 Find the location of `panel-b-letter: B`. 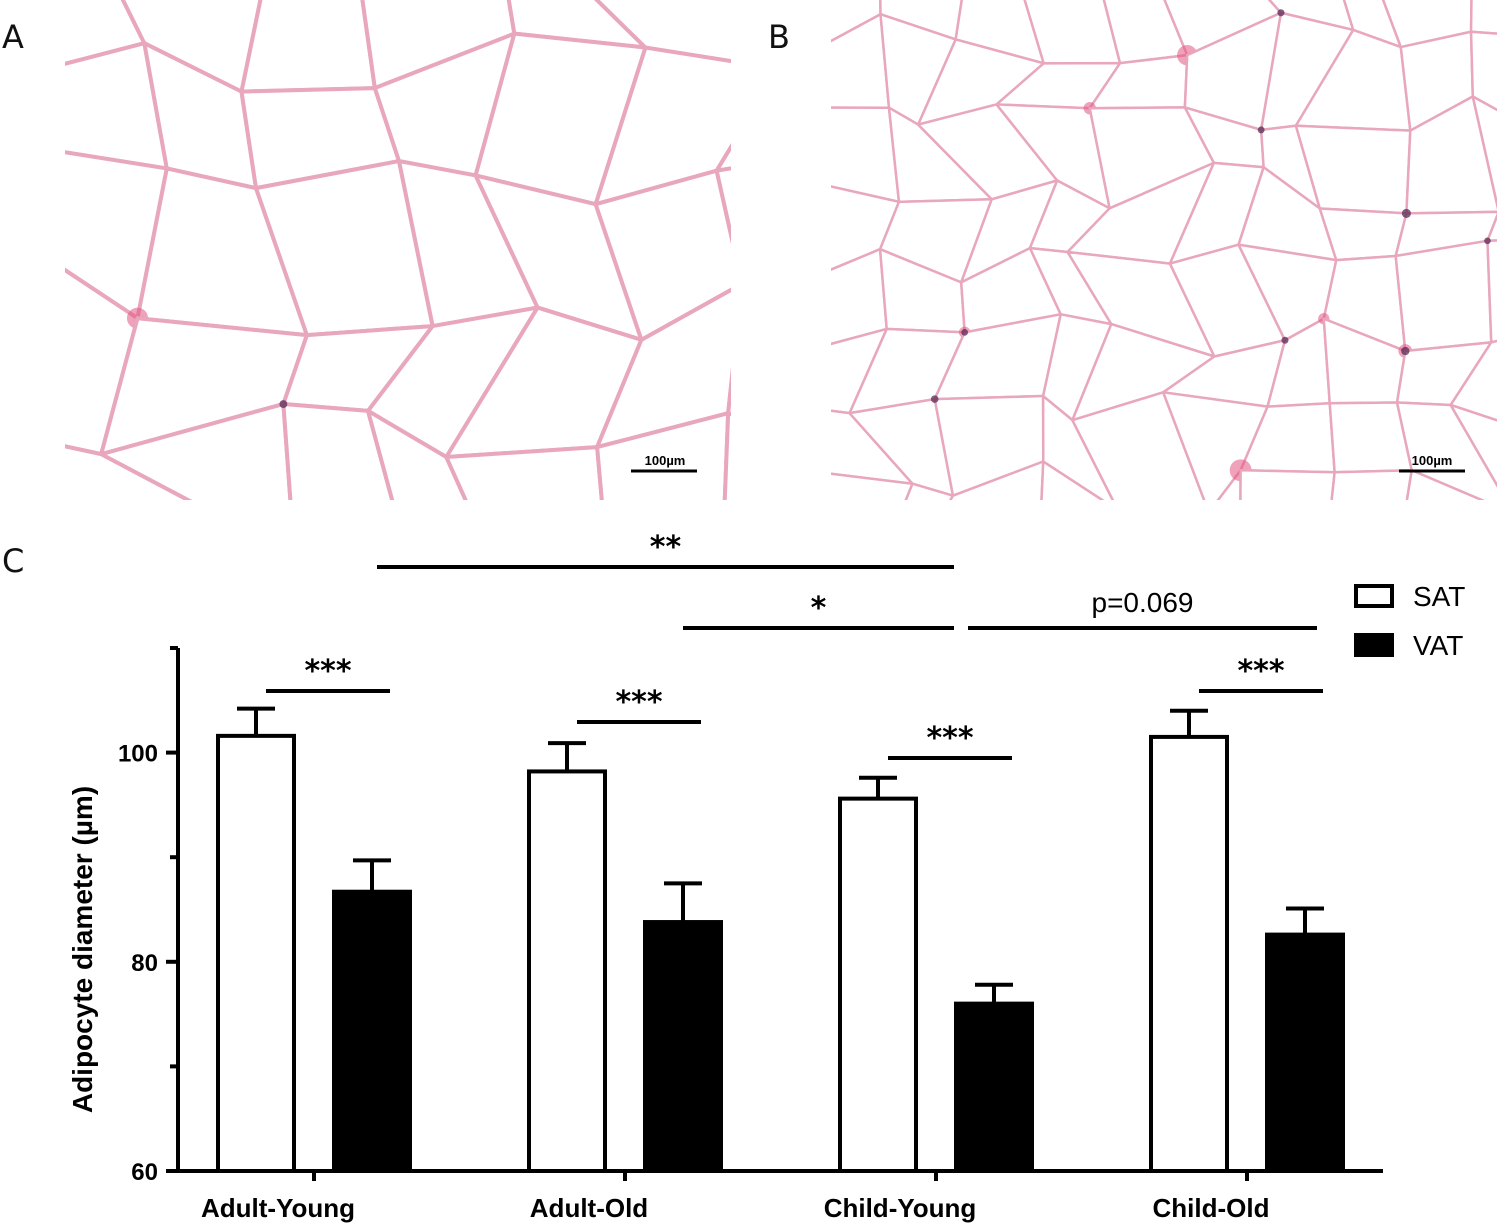

panel-b-letter: B is located at coordinates (779, 37).